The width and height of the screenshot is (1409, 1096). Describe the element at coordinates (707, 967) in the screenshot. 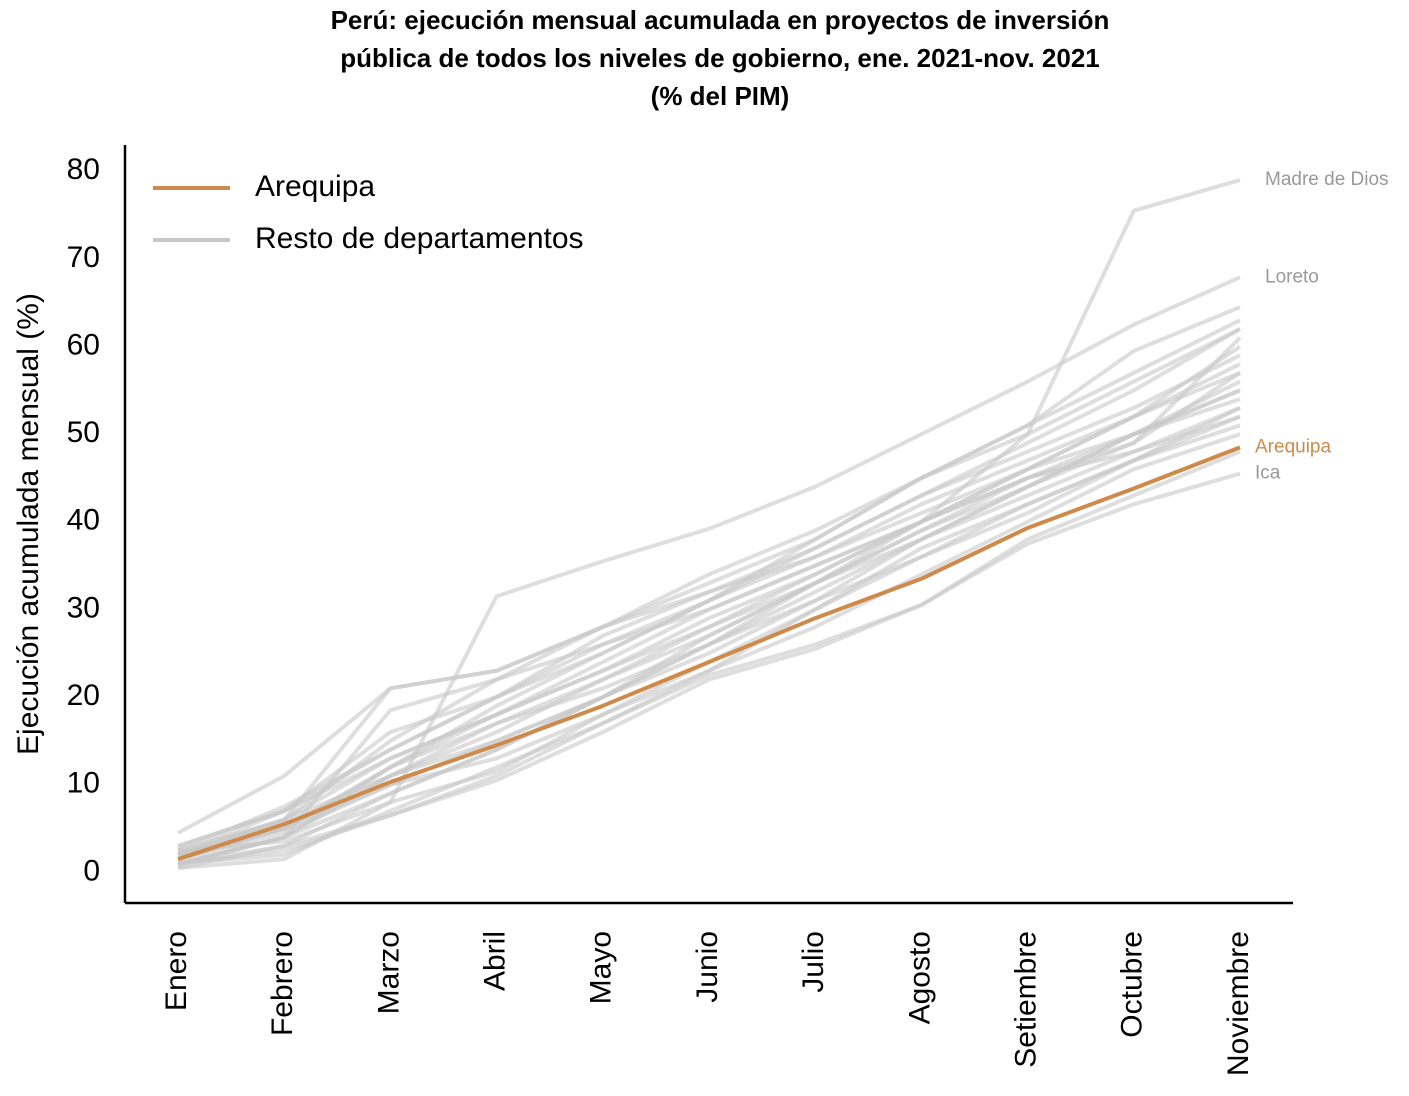

I see `x-tick-label: Junio` at that location.